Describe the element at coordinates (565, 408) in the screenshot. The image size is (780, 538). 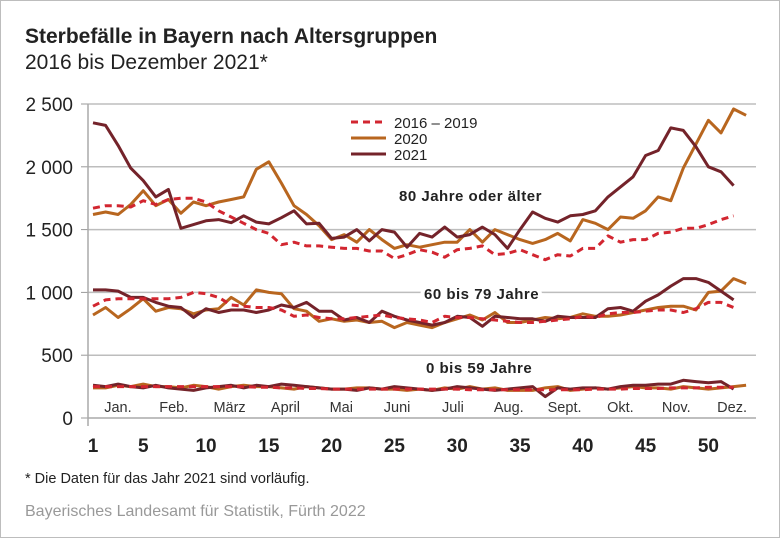
I see `month-label: Sept.` at that location.